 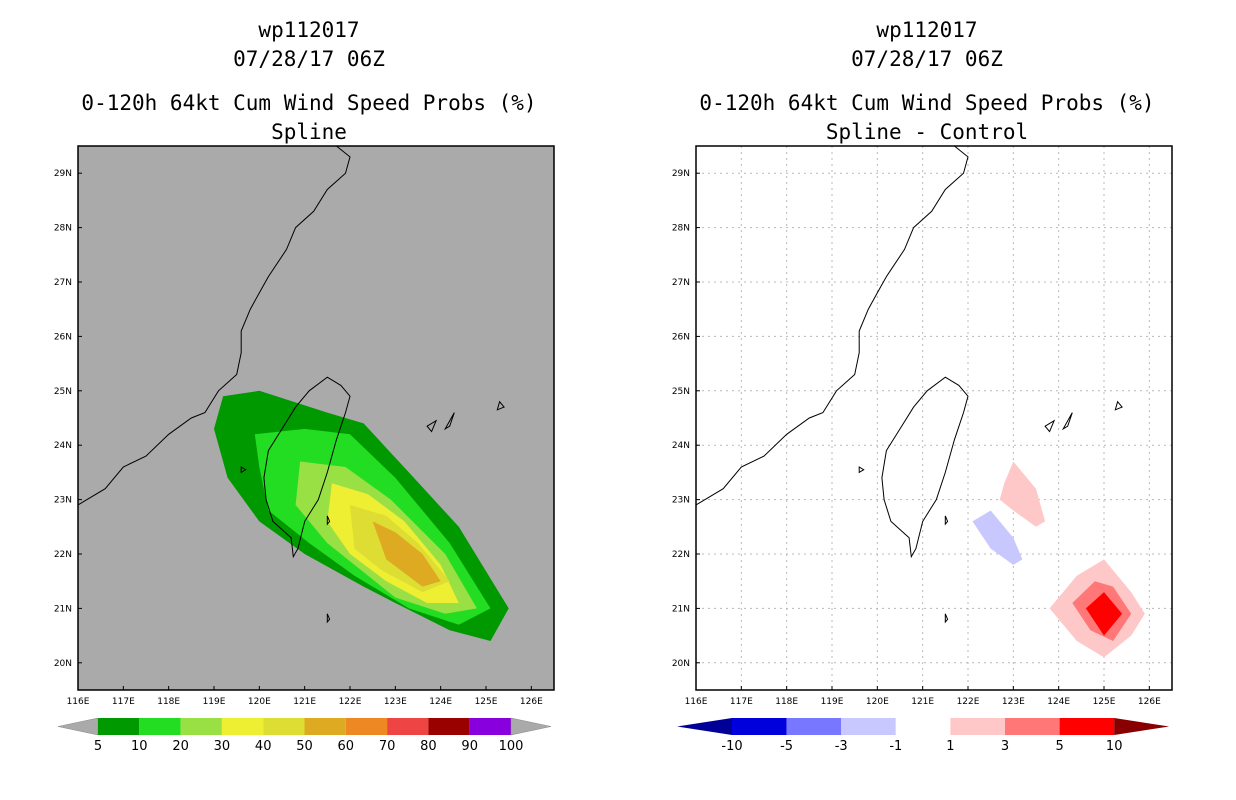 What do you see at coordinates (511, 746) in the screenshot?
I see `colorbar-label: 100` at bounding box center [511, 746].